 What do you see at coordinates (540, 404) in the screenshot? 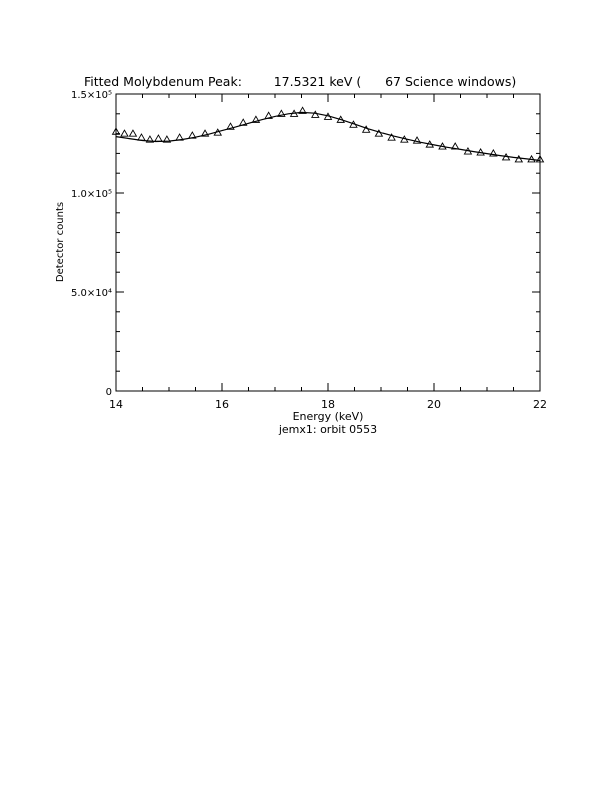
I see `x-tick-label: 22` at bounding box center [540, 404].